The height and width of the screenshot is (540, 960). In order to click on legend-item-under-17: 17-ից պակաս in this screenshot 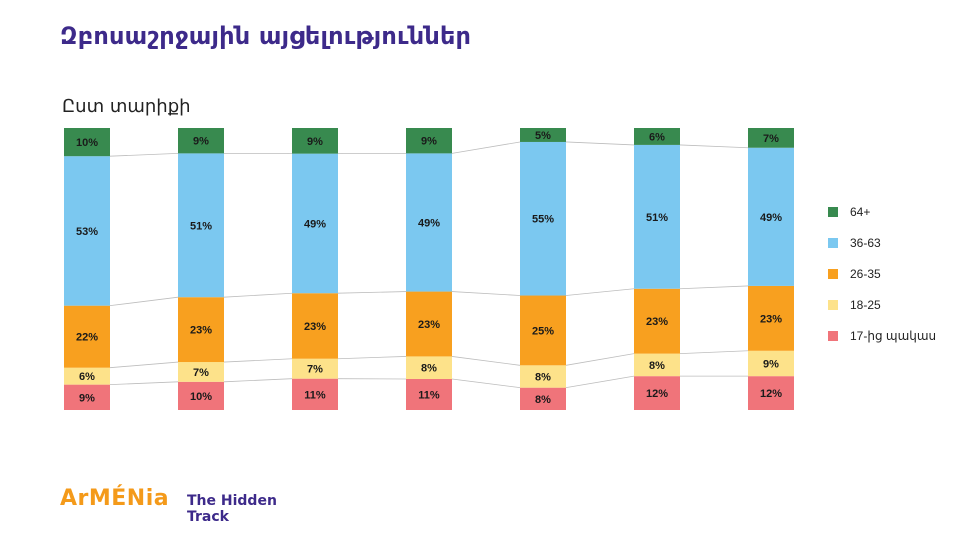, I will do `click(882, 335)`.